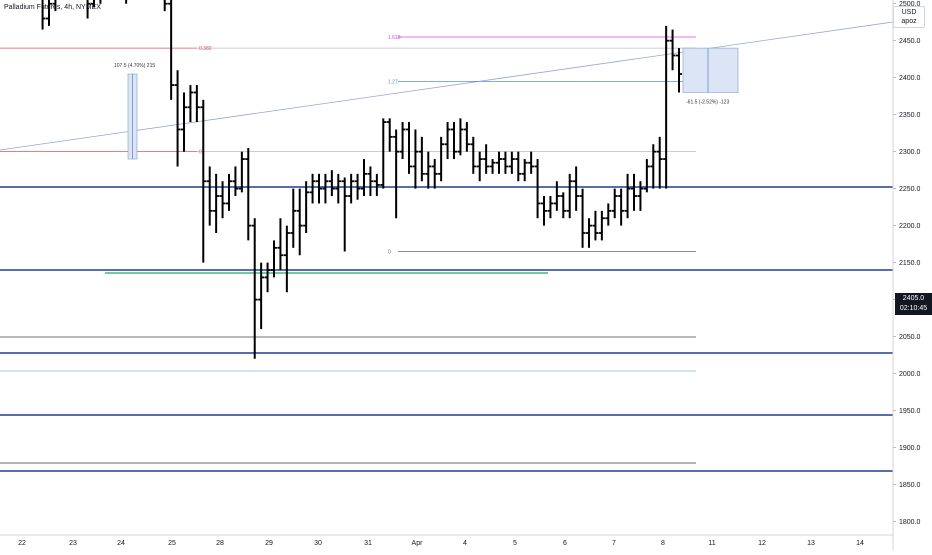 The width and height of the screenshot is (932, 555). I want to click on time-tick-label: 12, so click(762, 543).